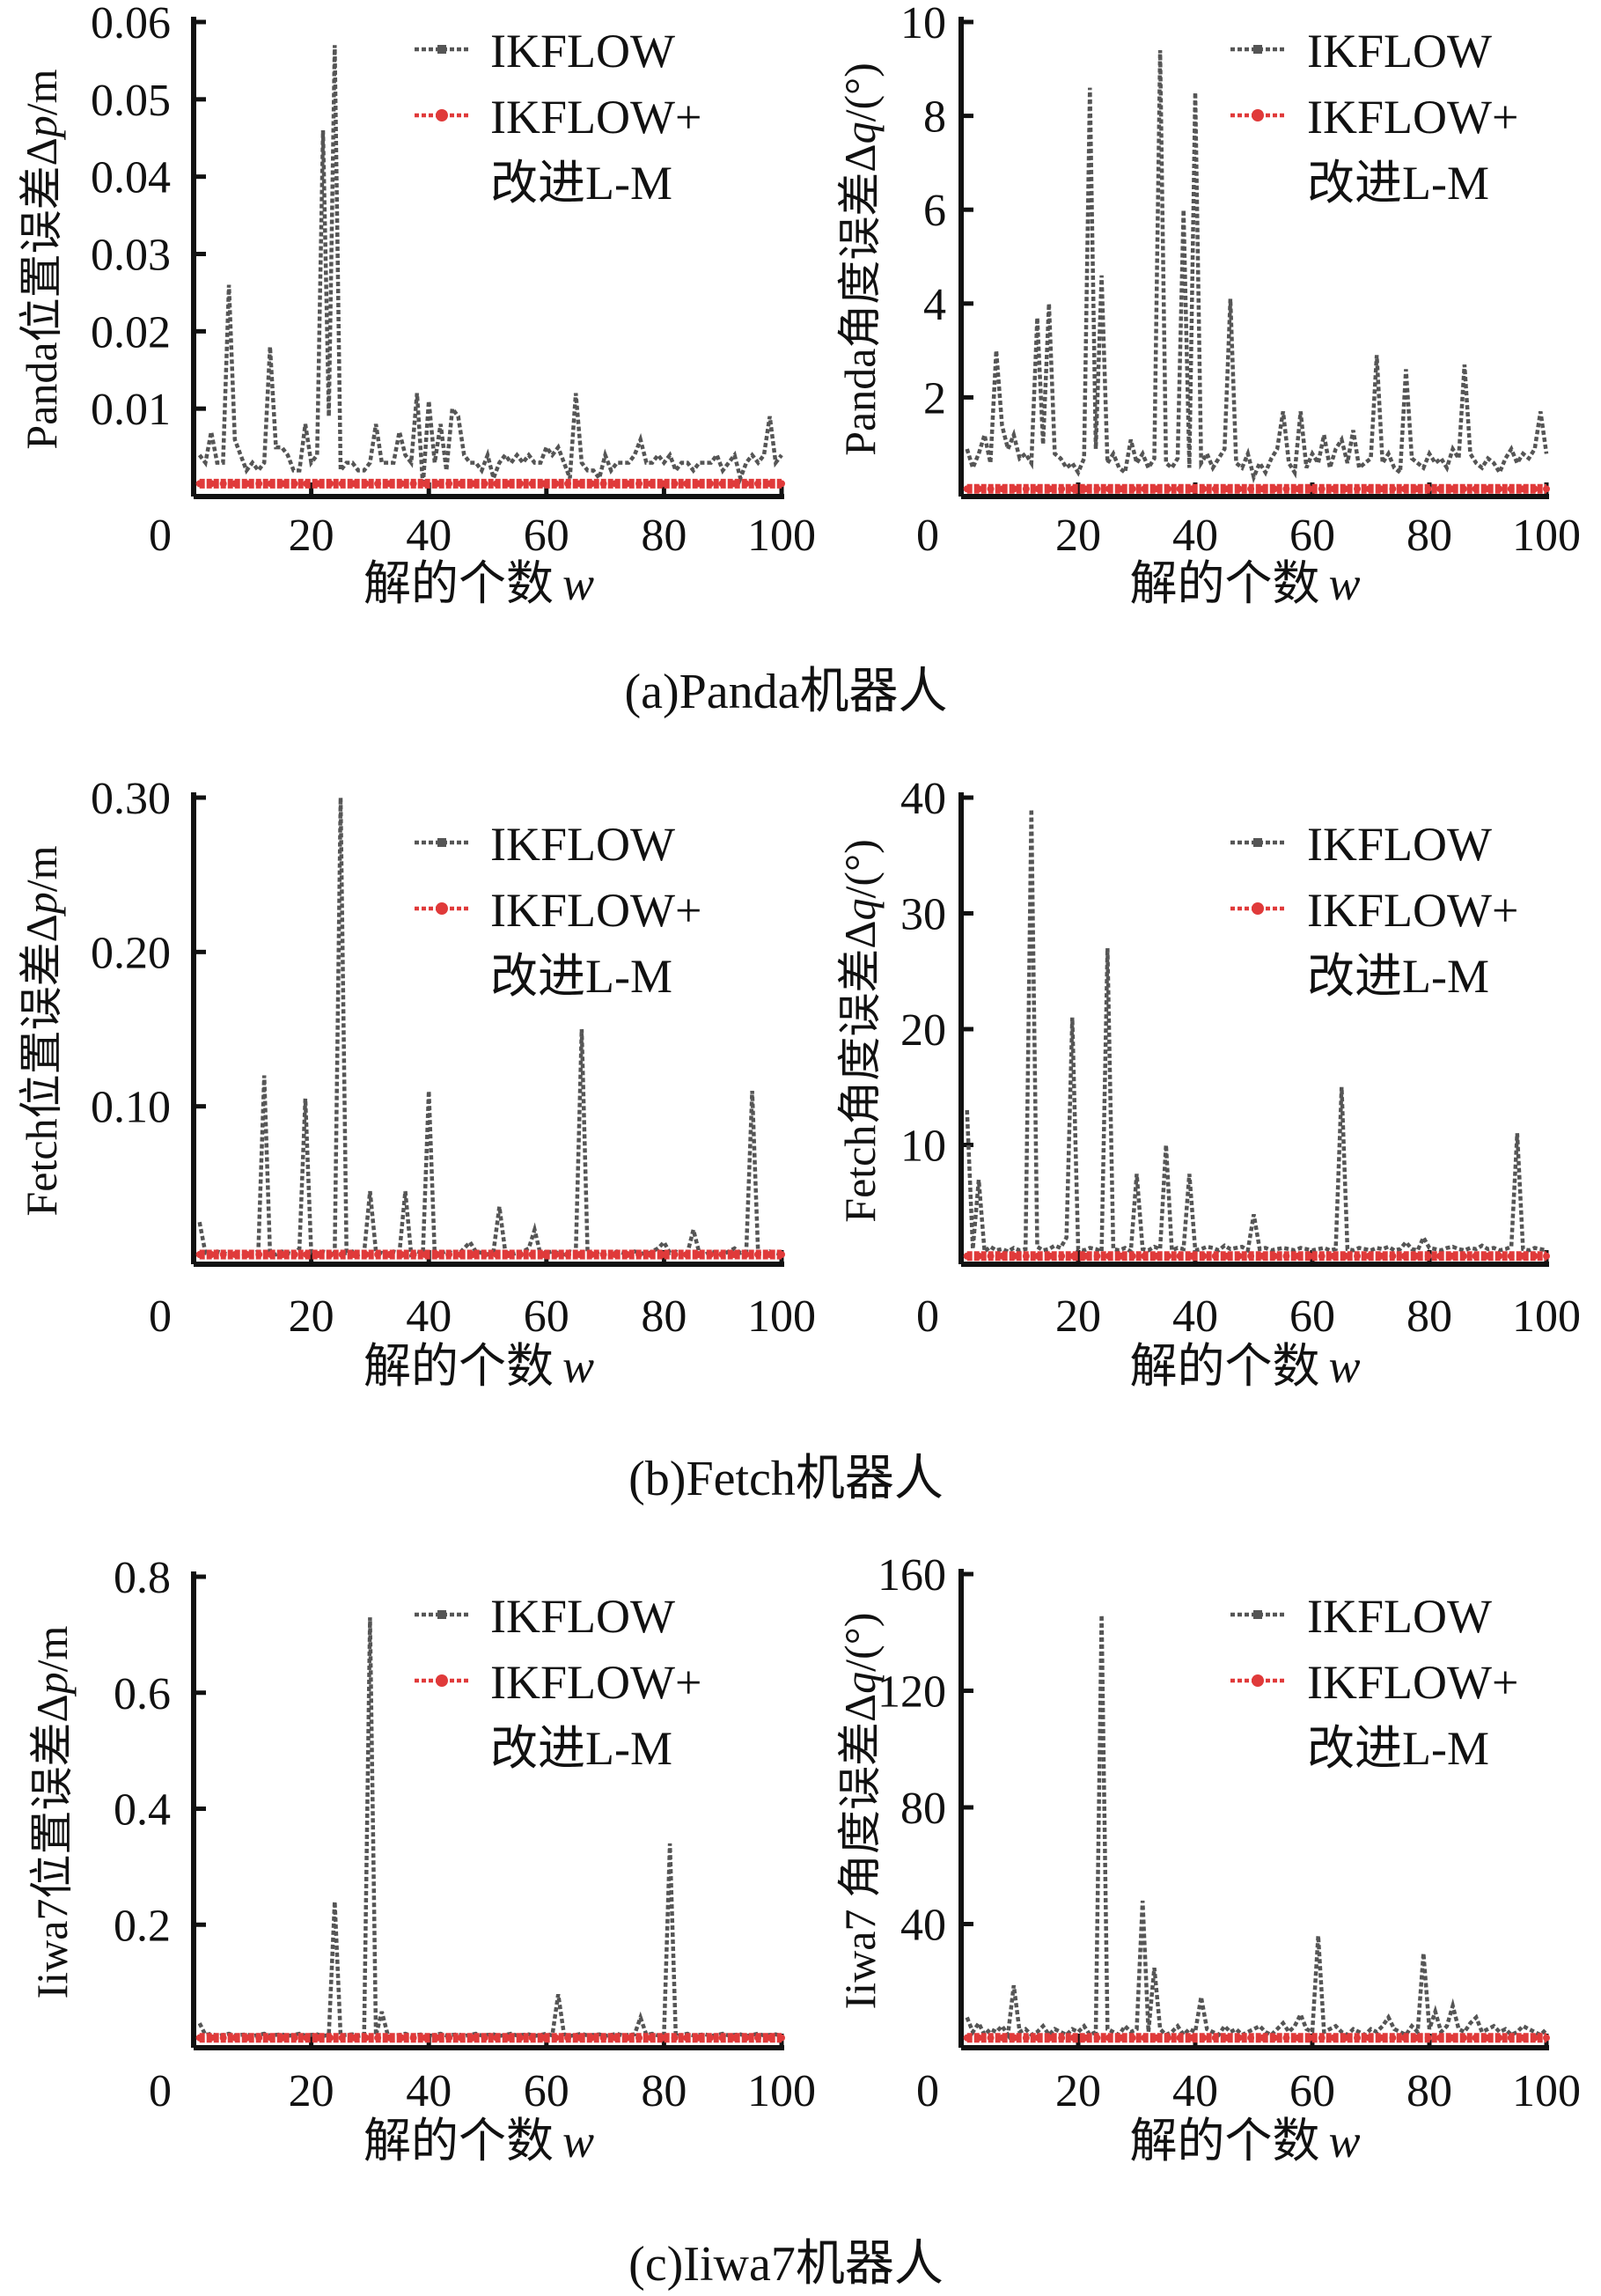 The height and width of the screenshot is (2296, 1601). Describe the element at coordinates (41, 904) in the screenshot. I see `y-axis-label-variable: p` at that location.